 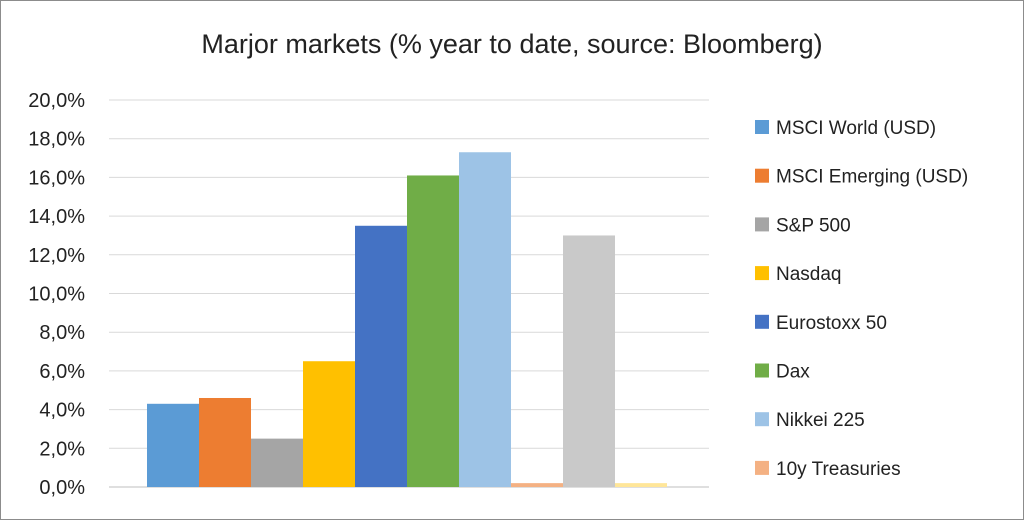 What do you see at coordinates (62, 449) in the screenshot?
I see `y-tick-label: 2,0%` at bounding box center [62, 449].